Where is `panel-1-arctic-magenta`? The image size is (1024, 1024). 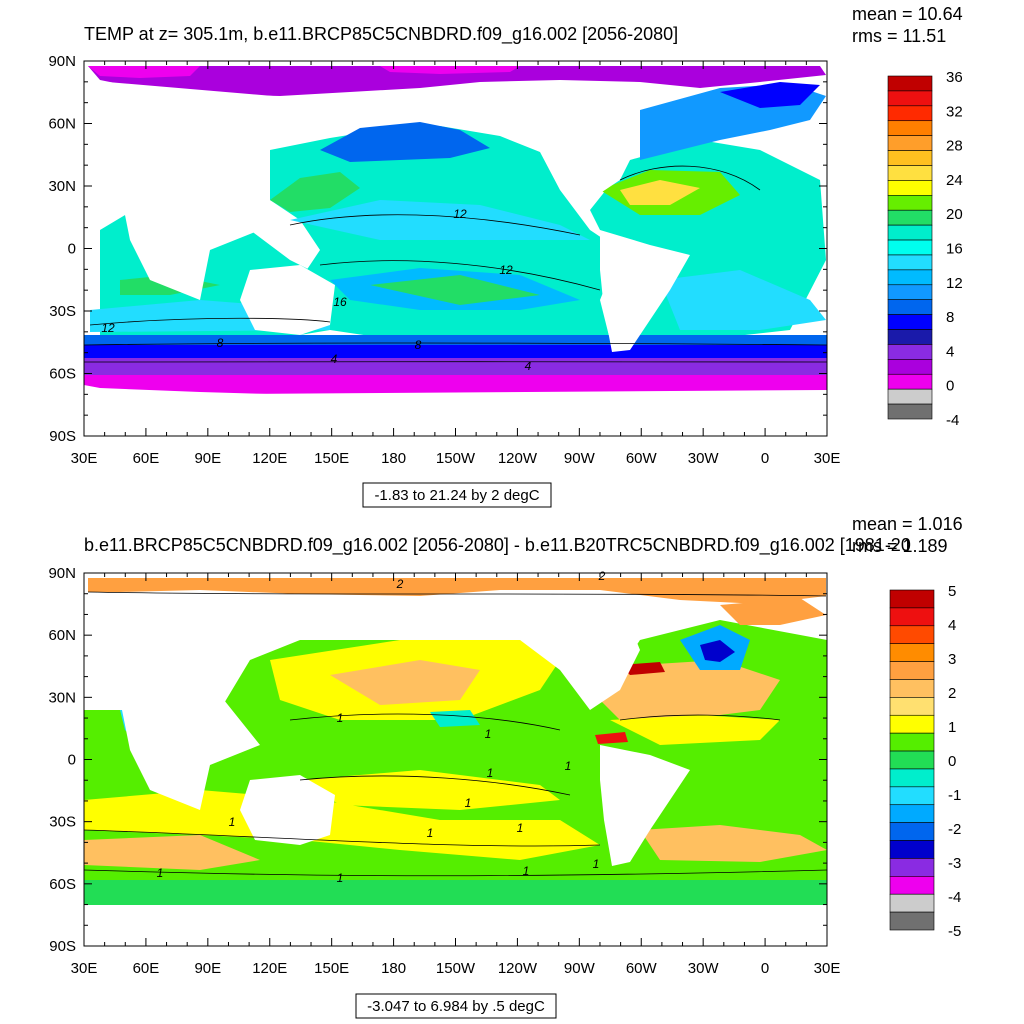 panel-1-arctic-magenta is located at coordinates (144, 72).